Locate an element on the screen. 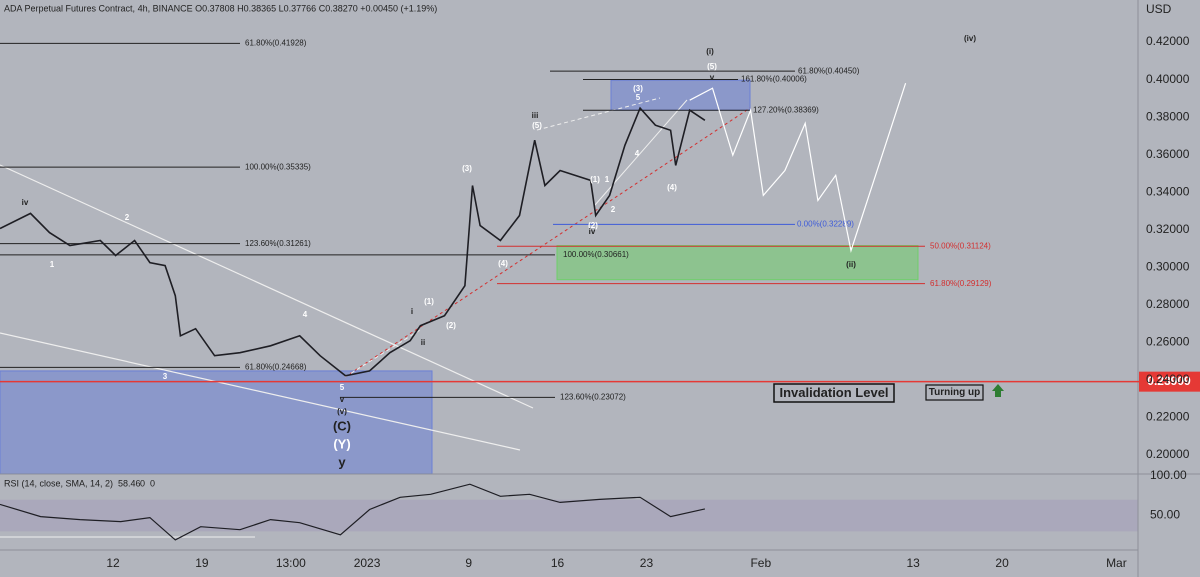 This screenshot has width=1200, height=577. rsi-header: RSI (14, close, SMA, 14, 2) is located at coordinates (58, 483).